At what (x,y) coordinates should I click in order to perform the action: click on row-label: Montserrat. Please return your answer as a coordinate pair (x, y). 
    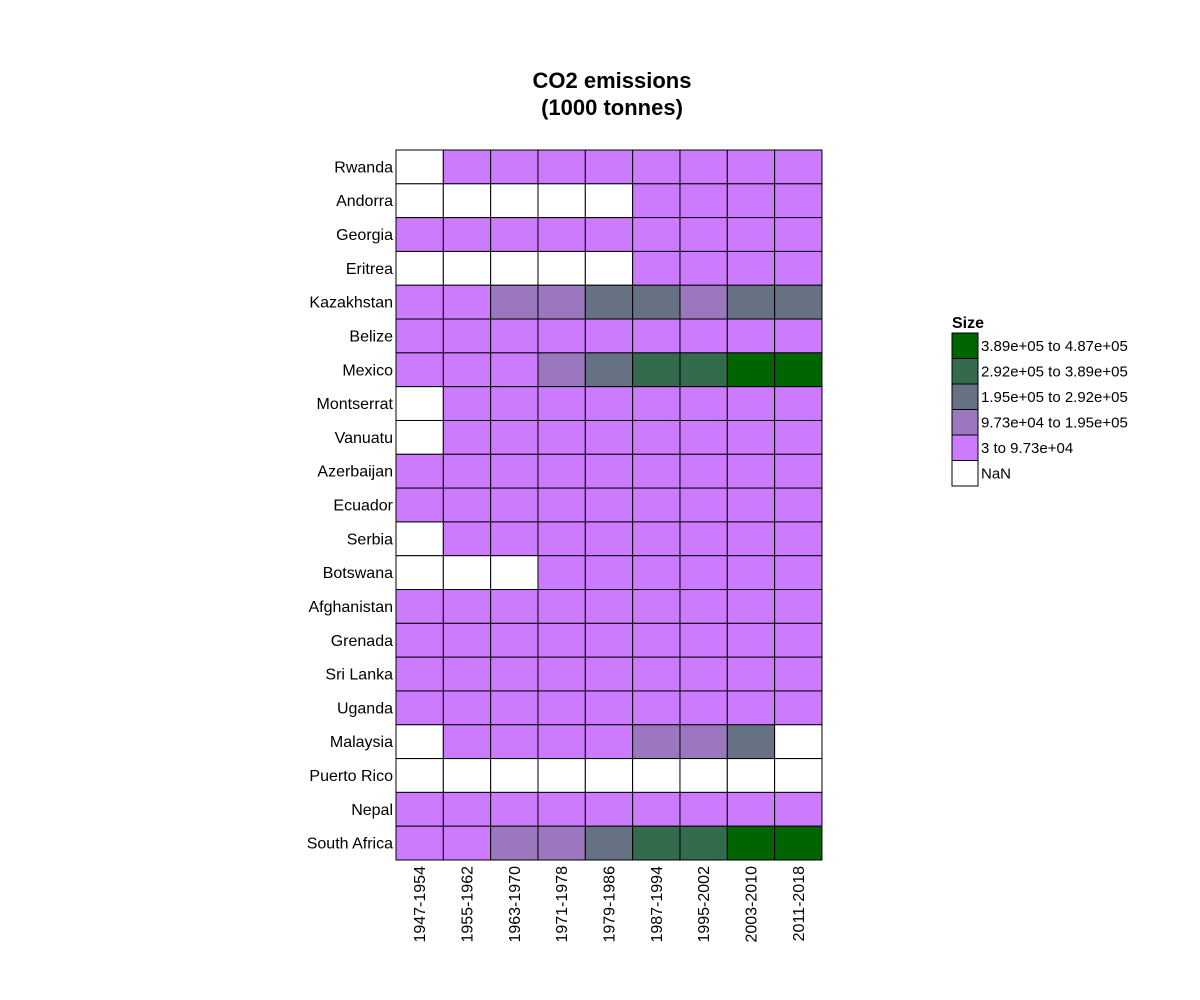
    Looking at the image, I should click on (355, 404).